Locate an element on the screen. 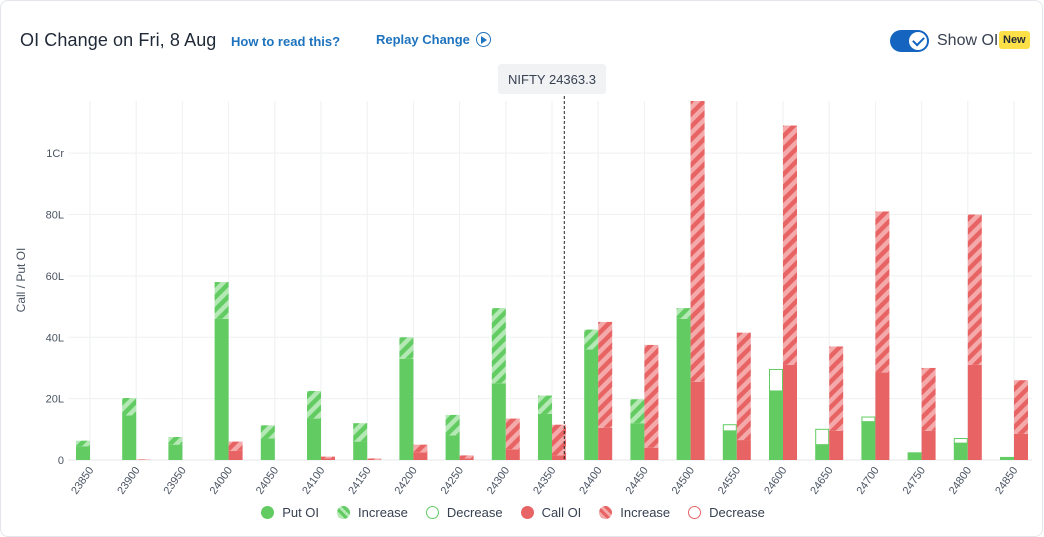  x-tick-label: 24400 is located at coordinates (590, 481).